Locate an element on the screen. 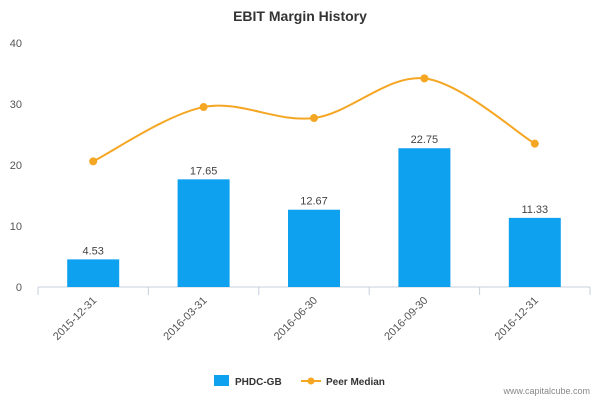 This screenshot has height=400, width=600. x-tick-label: 2016-09-30 is located at coordinates (406, 319).